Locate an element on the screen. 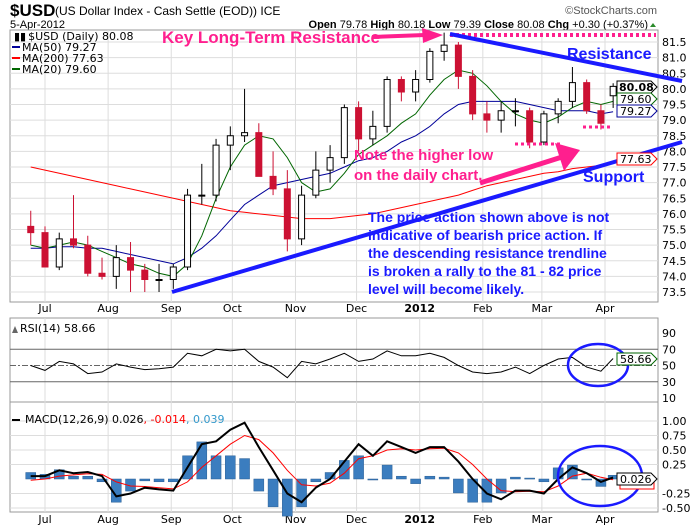 The image size is (690, 531). x-tick-label: 2012 is located at coordinates (419, 308).